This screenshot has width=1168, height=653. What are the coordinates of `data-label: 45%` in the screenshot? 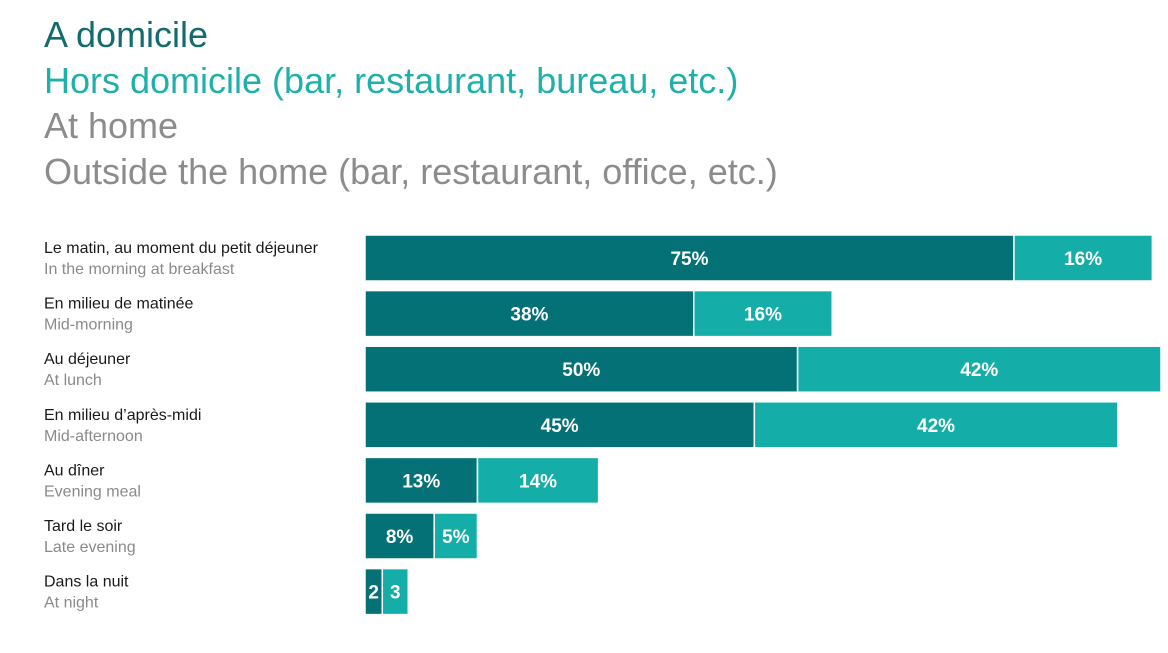 It's located at (560, 426).